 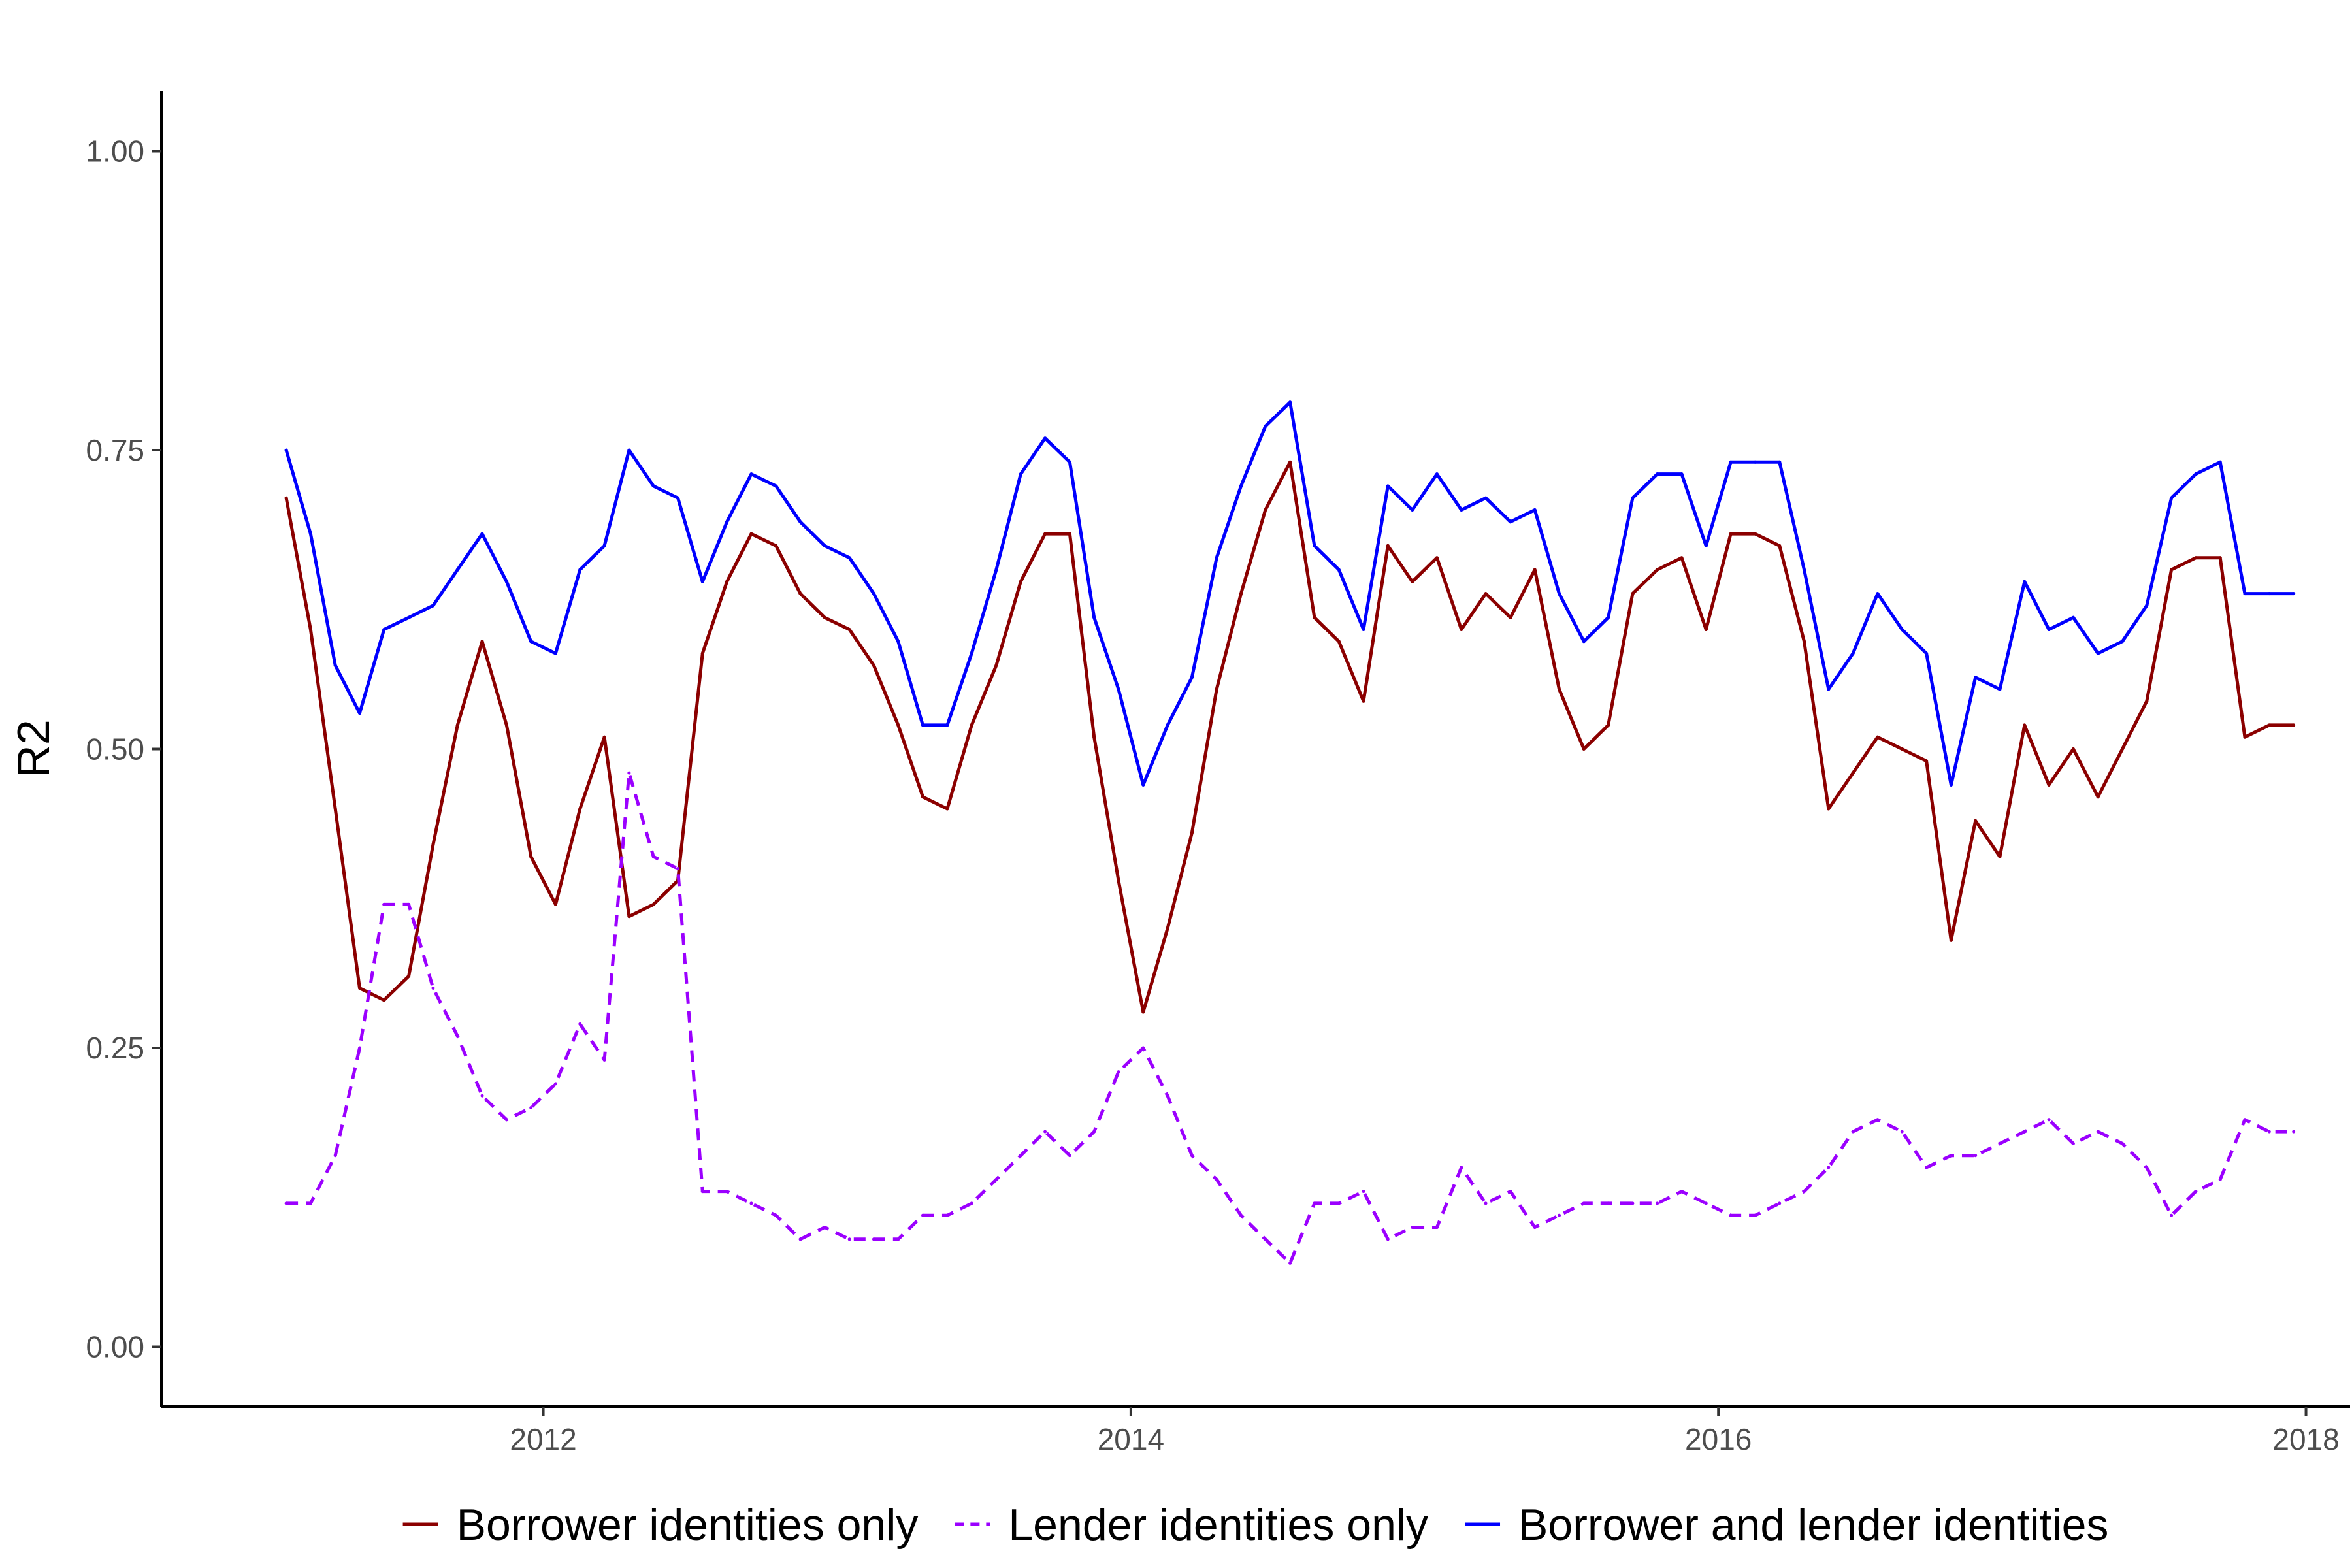 I want to click on legend-label: Borrower identities only, so click(x=688, y=1525).